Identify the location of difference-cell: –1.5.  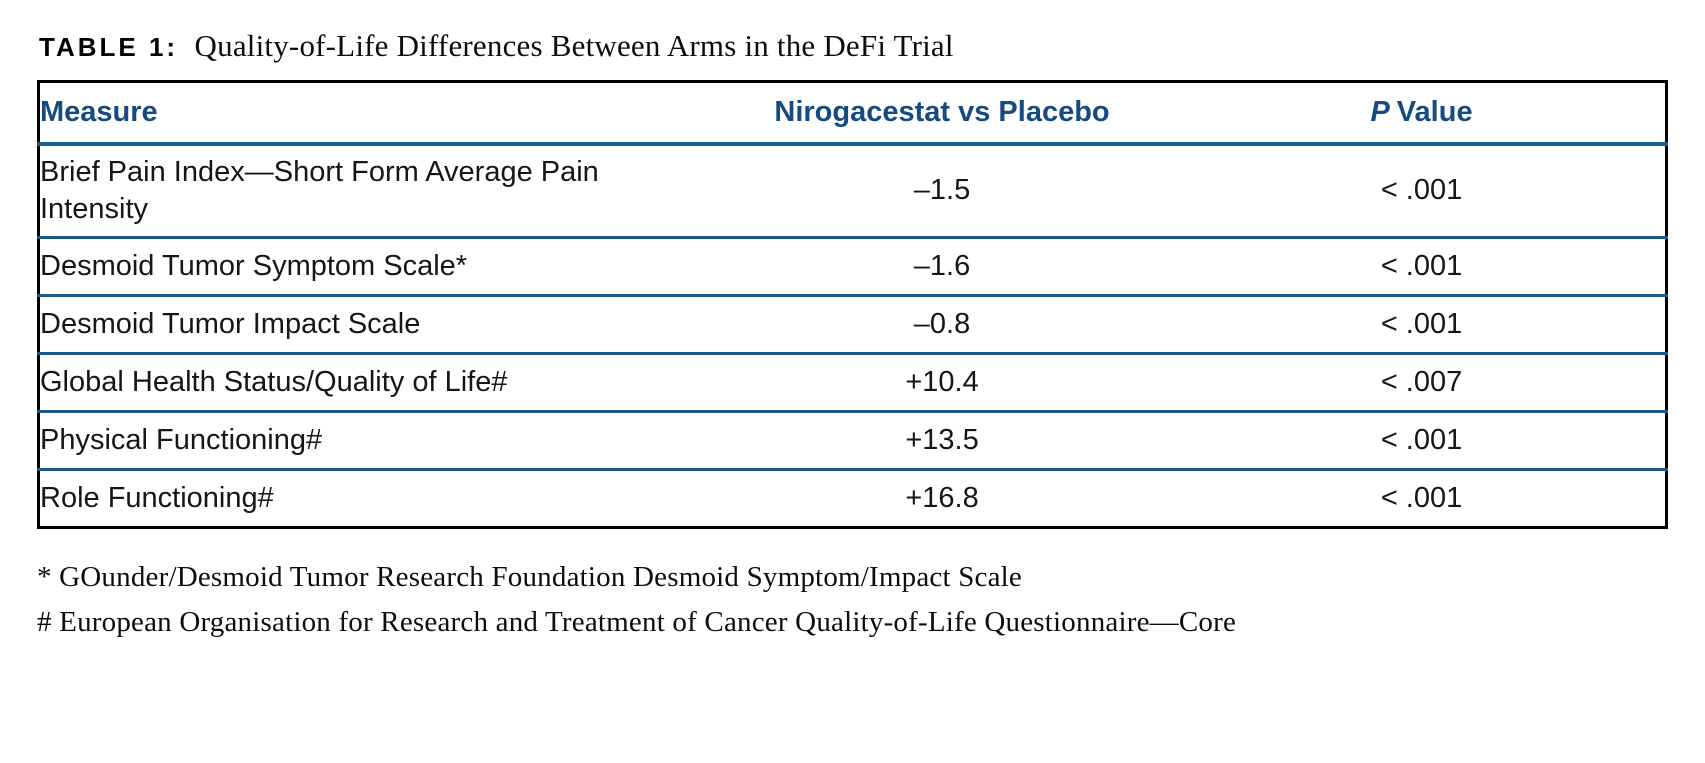
(942, 190).